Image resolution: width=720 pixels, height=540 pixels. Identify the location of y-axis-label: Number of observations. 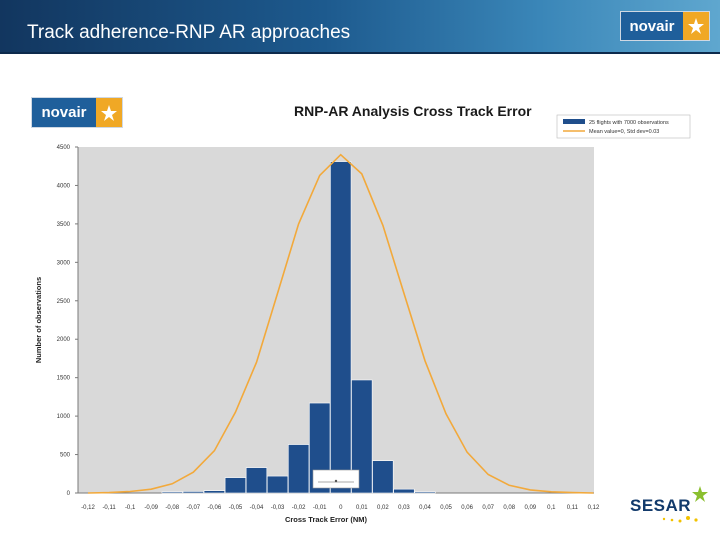
(38, 320).